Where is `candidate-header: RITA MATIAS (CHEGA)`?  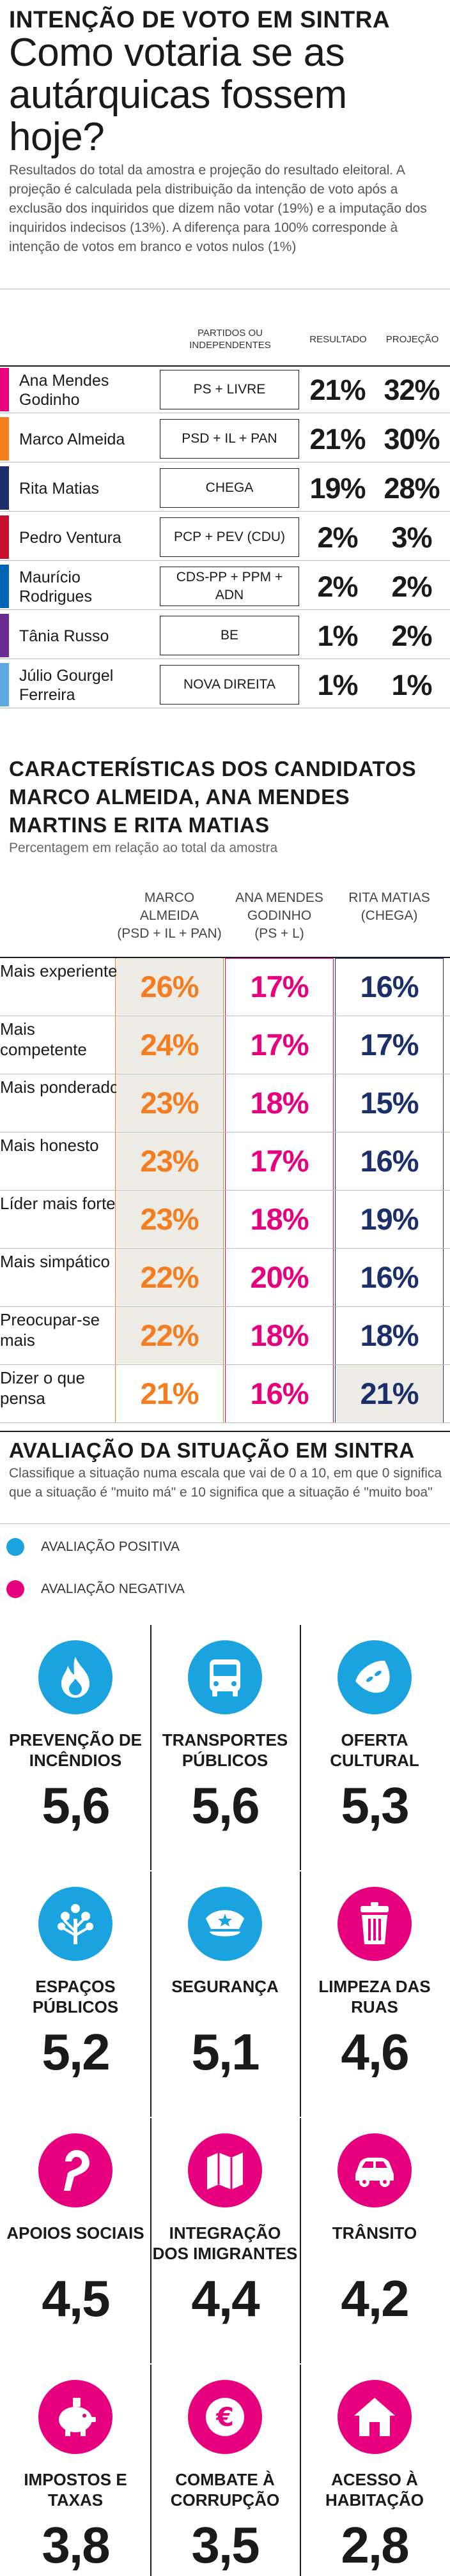
candidate-header: RITA MATIAS (CHEGA) is located at coordinates (389, 907).